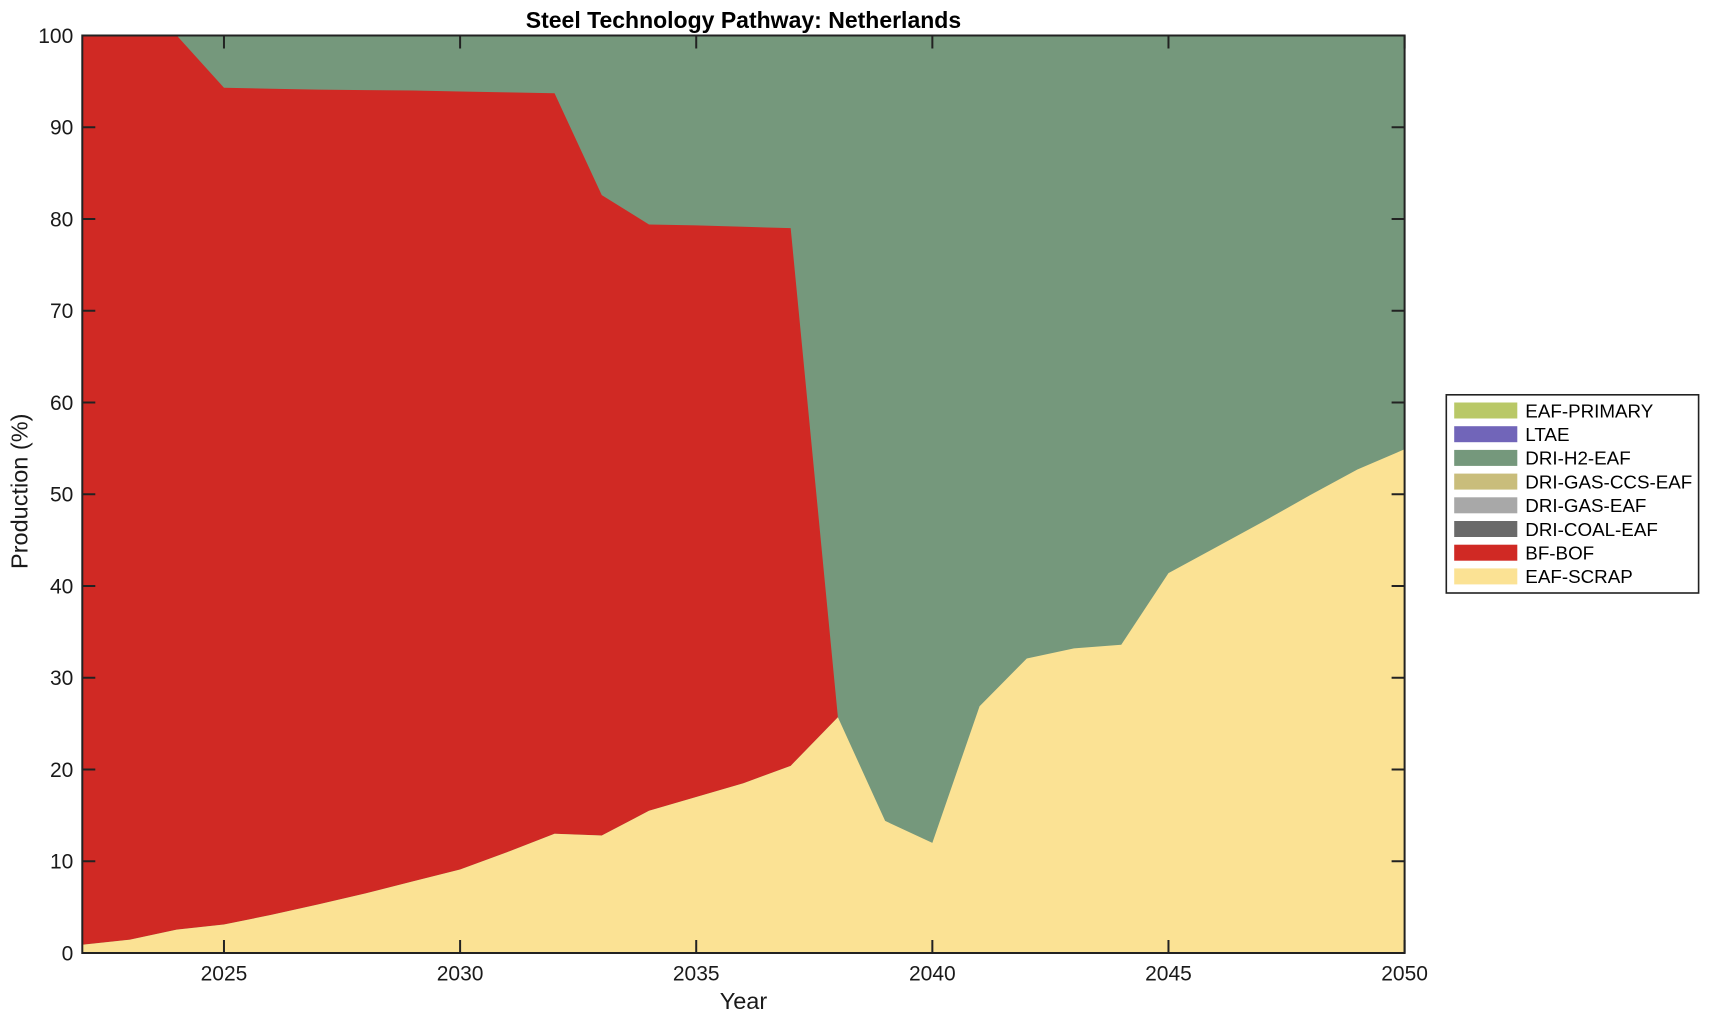 This screenshot has width=1709, height=1026. What do you see at coordinates (61, 128) in the screenshot?
I see `svg-text: 90` at bounding box center [61, 128].